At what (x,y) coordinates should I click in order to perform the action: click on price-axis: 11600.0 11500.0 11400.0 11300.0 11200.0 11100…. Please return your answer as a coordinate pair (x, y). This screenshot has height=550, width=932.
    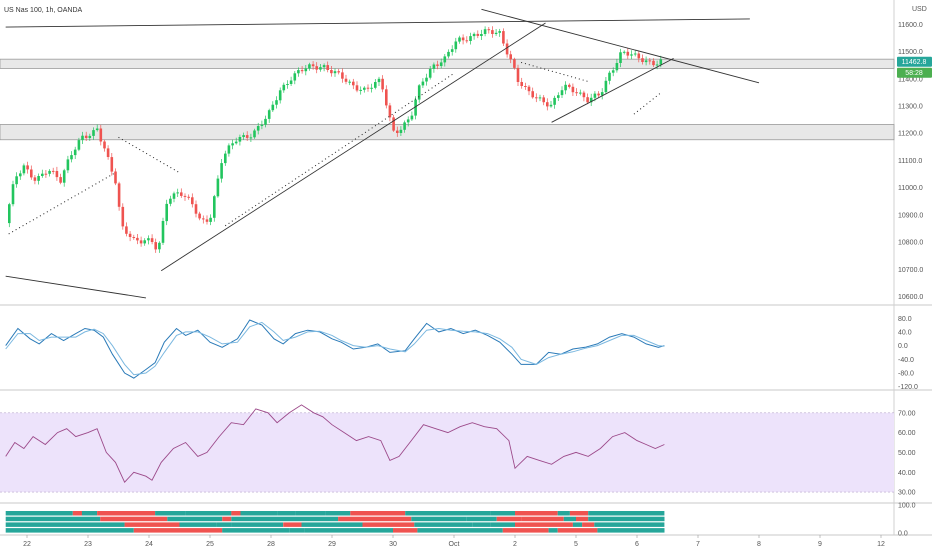
    Looking at the image, I should click on (910, 280).